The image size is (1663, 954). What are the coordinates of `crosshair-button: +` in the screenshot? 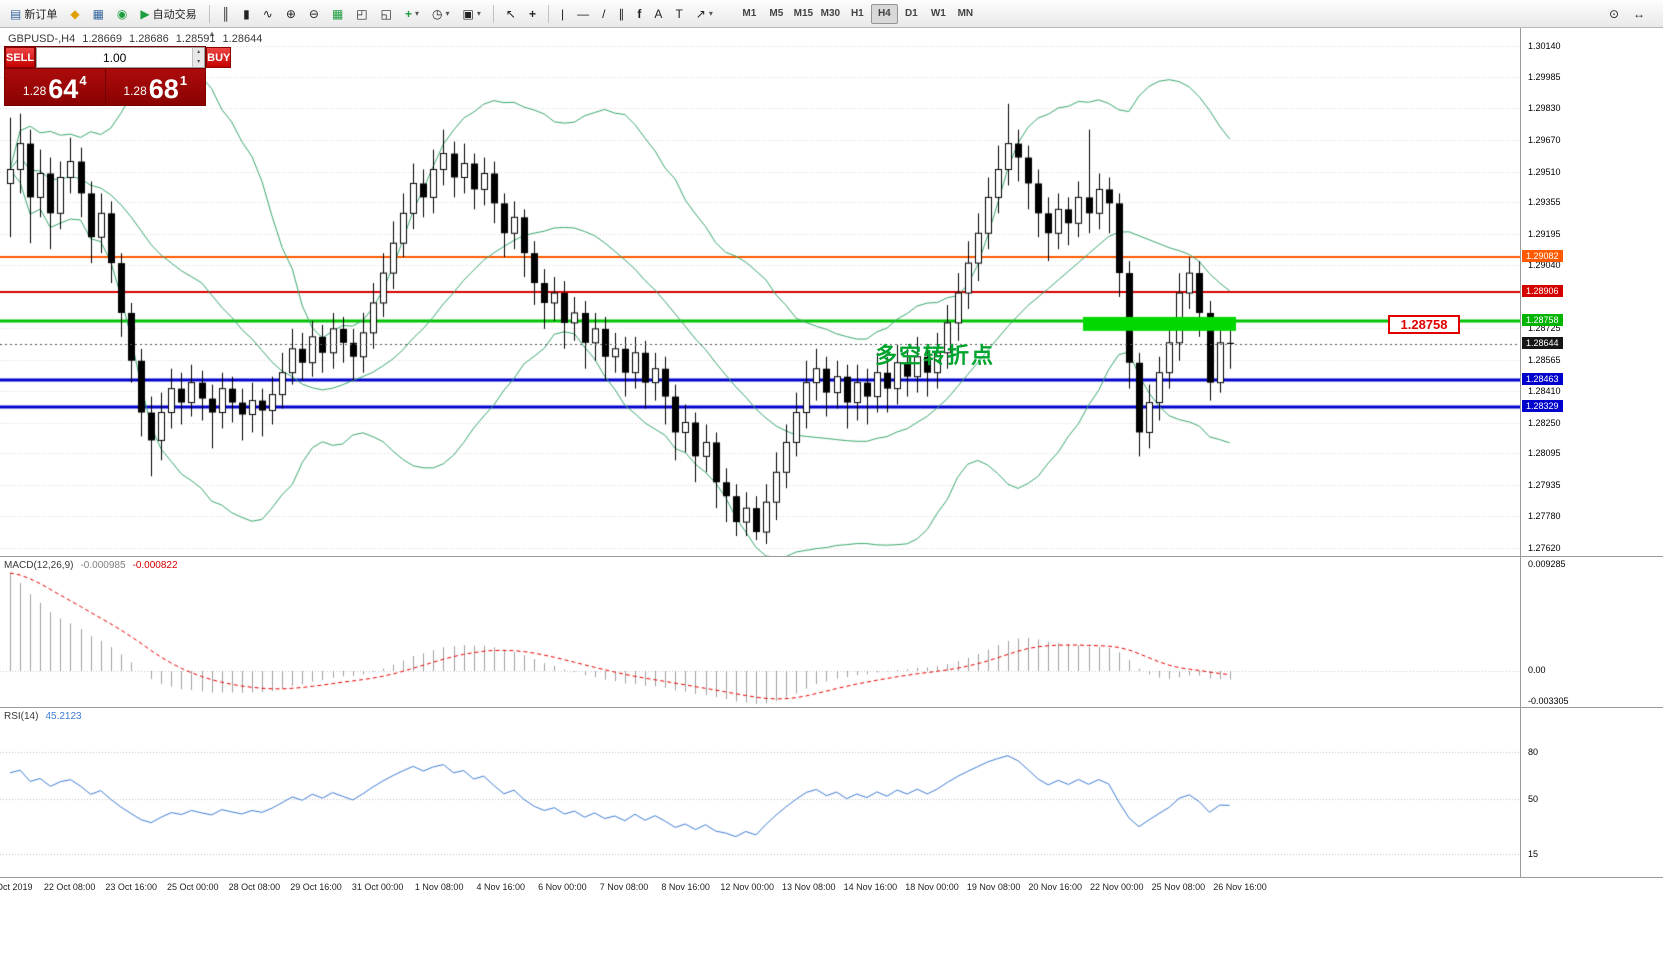 It's located at (532, 14).